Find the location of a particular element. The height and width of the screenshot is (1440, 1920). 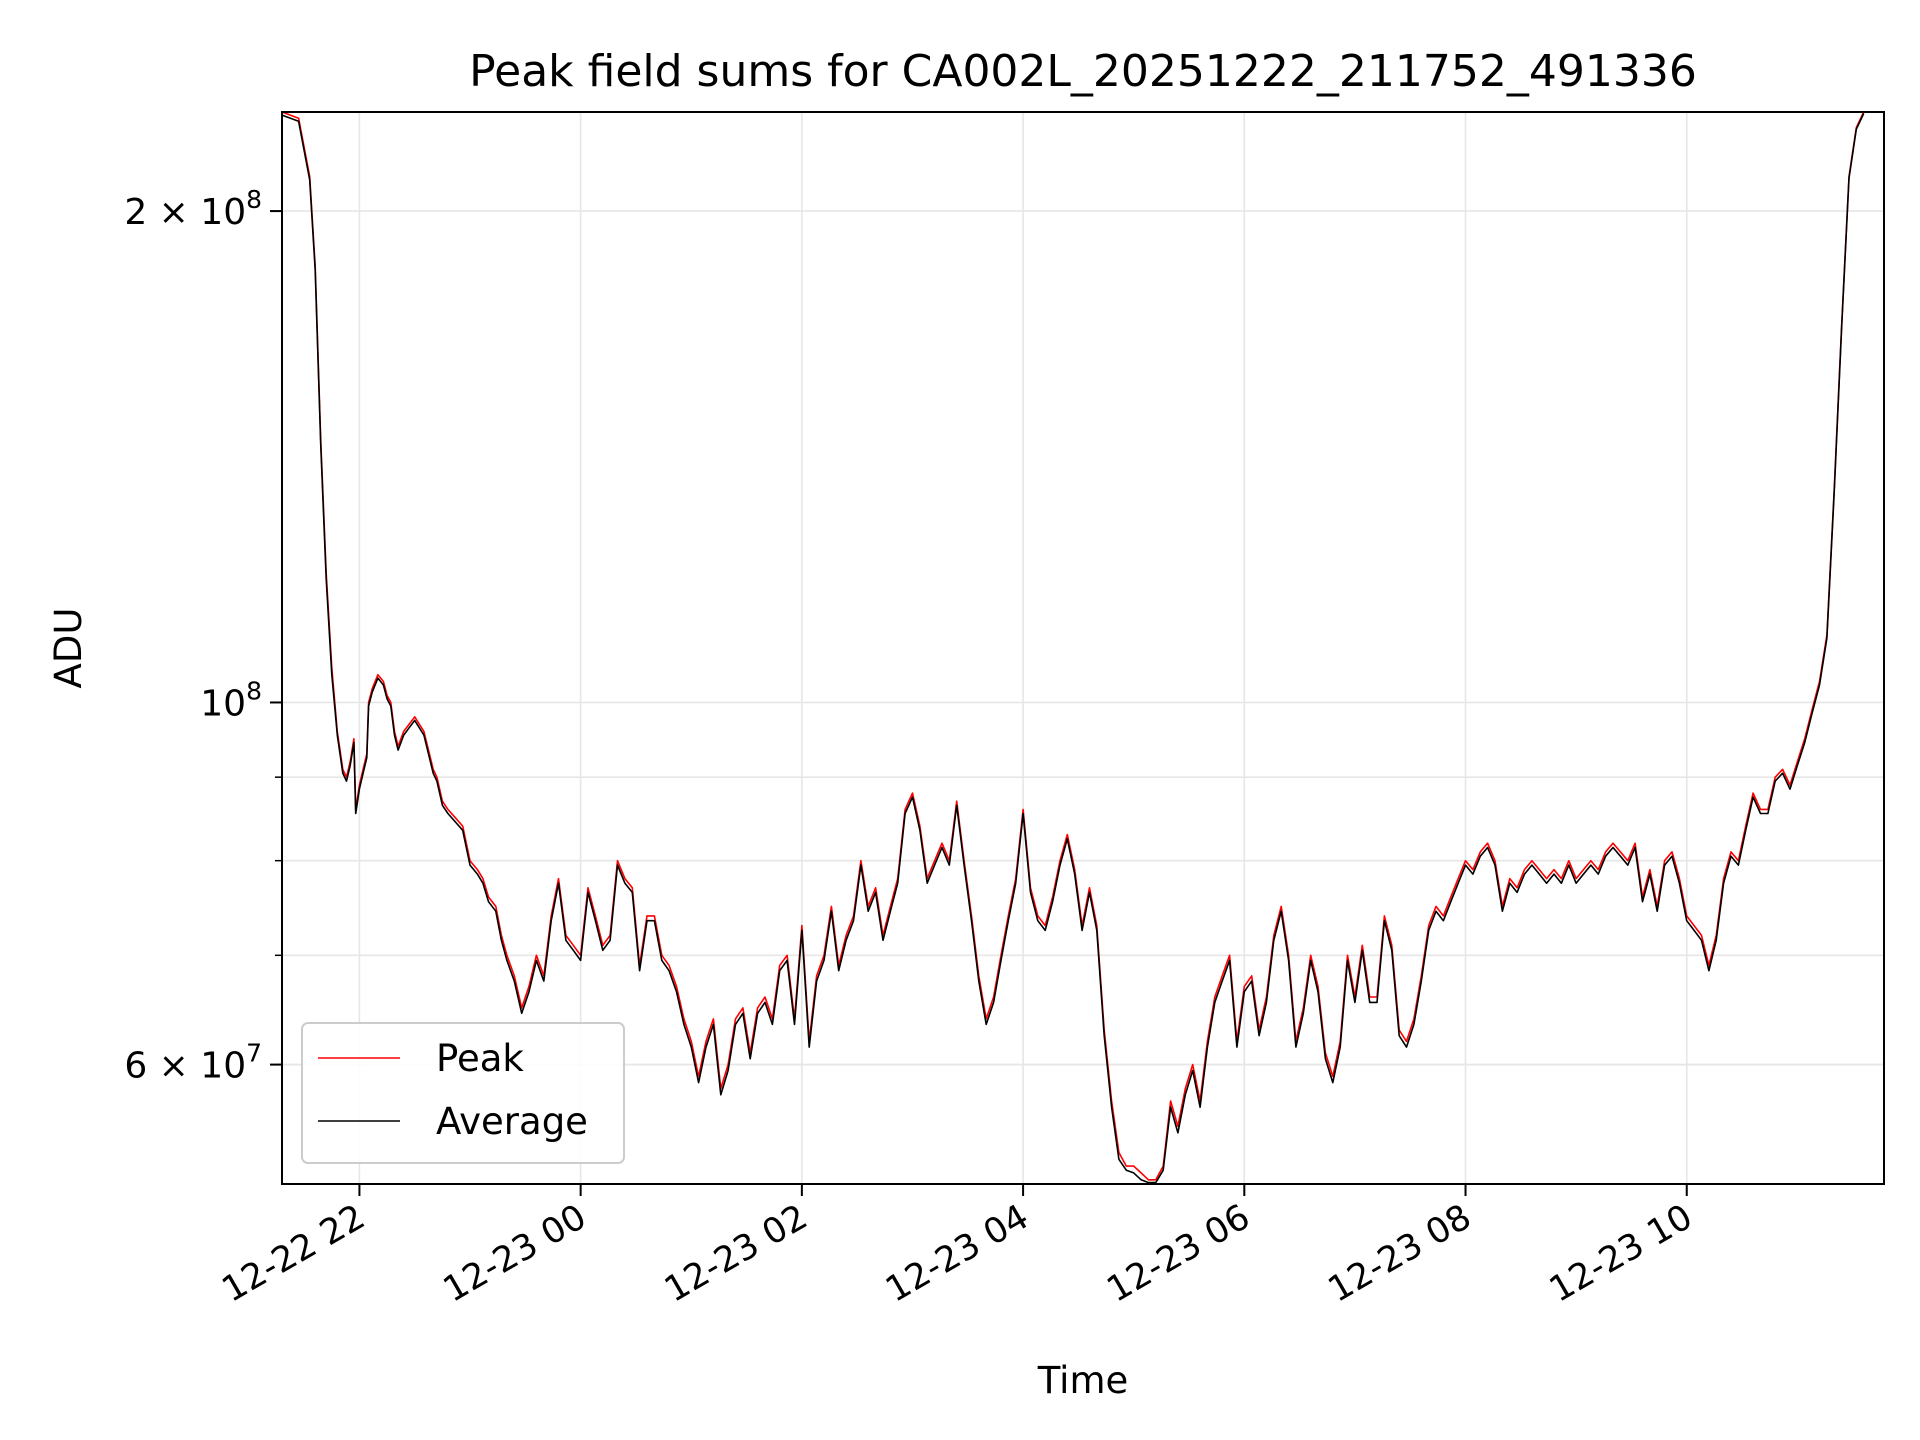

y-tick-label: 108 is located at coordinates (231, 700).